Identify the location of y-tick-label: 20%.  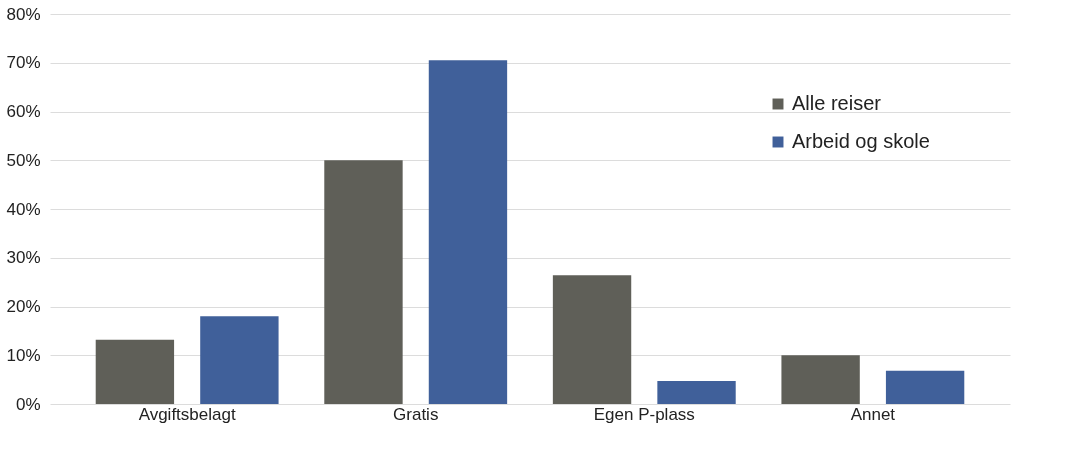
(23, 306).